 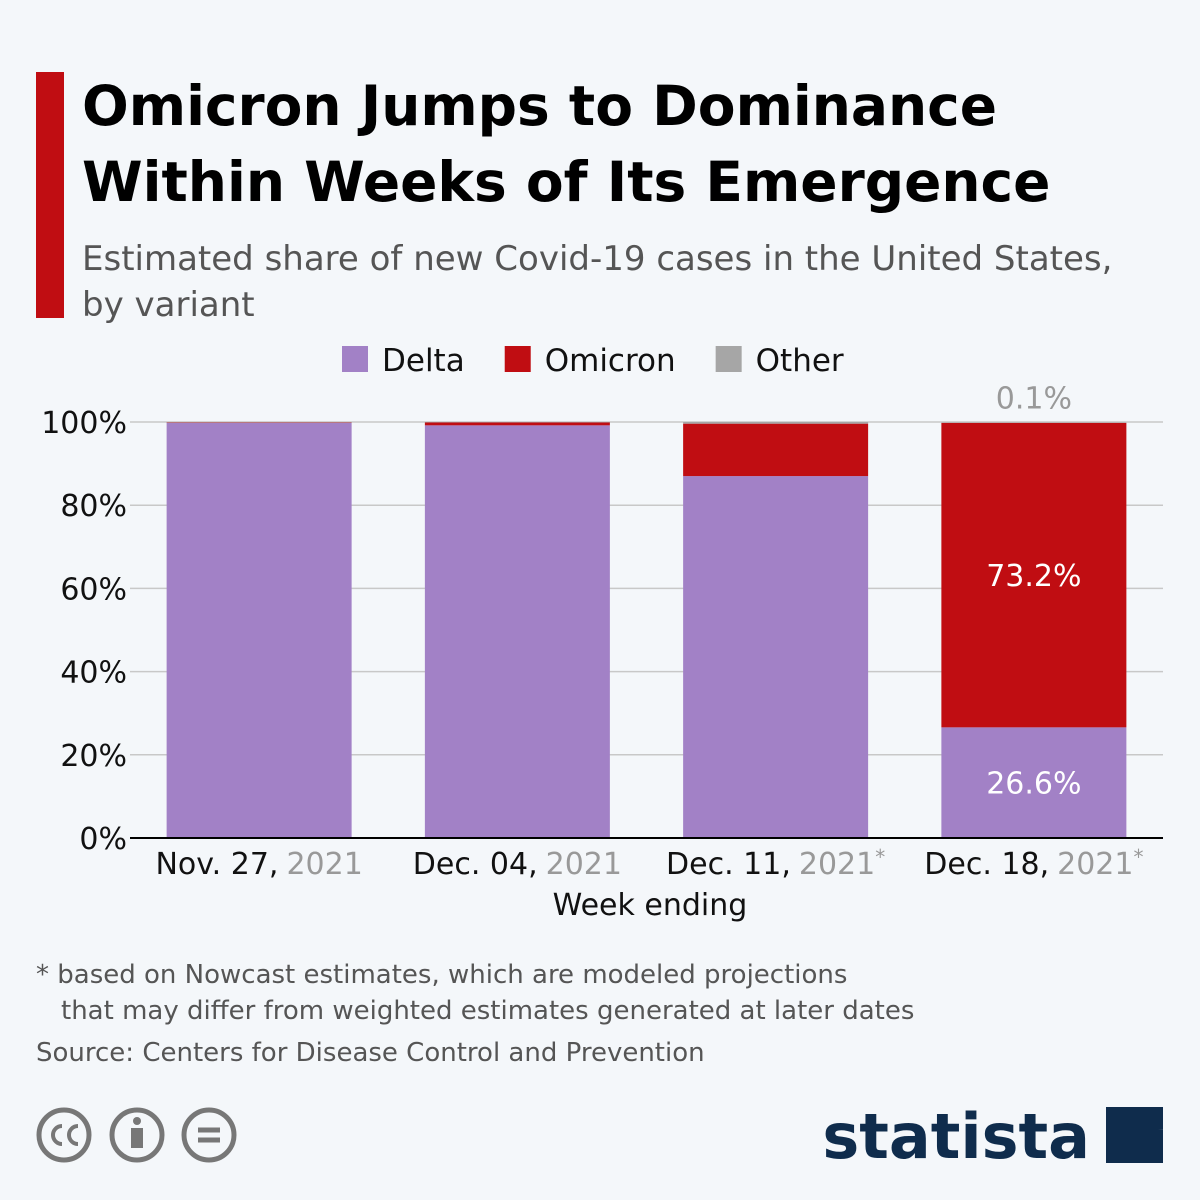 I want to click on x-tick-label: Dec. 11, 2021*, so click(x=775, y=863).